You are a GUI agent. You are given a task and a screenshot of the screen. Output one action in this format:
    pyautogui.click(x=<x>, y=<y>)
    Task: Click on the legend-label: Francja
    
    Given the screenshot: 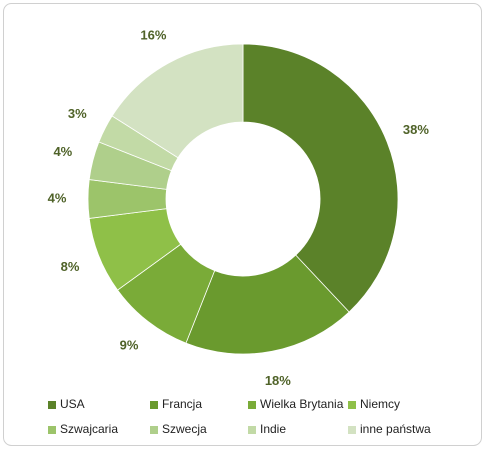 What is the action you would take?
    pyautogui.click(x=182, y=404)
    